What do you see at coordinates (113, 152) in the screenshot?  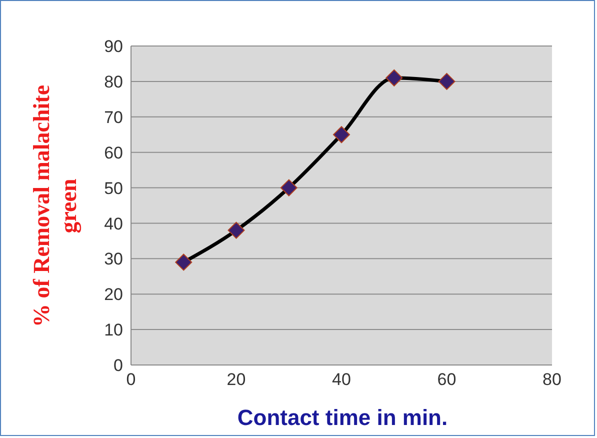 I see `y-tick-label: 60` at bounding box center [113, 152].